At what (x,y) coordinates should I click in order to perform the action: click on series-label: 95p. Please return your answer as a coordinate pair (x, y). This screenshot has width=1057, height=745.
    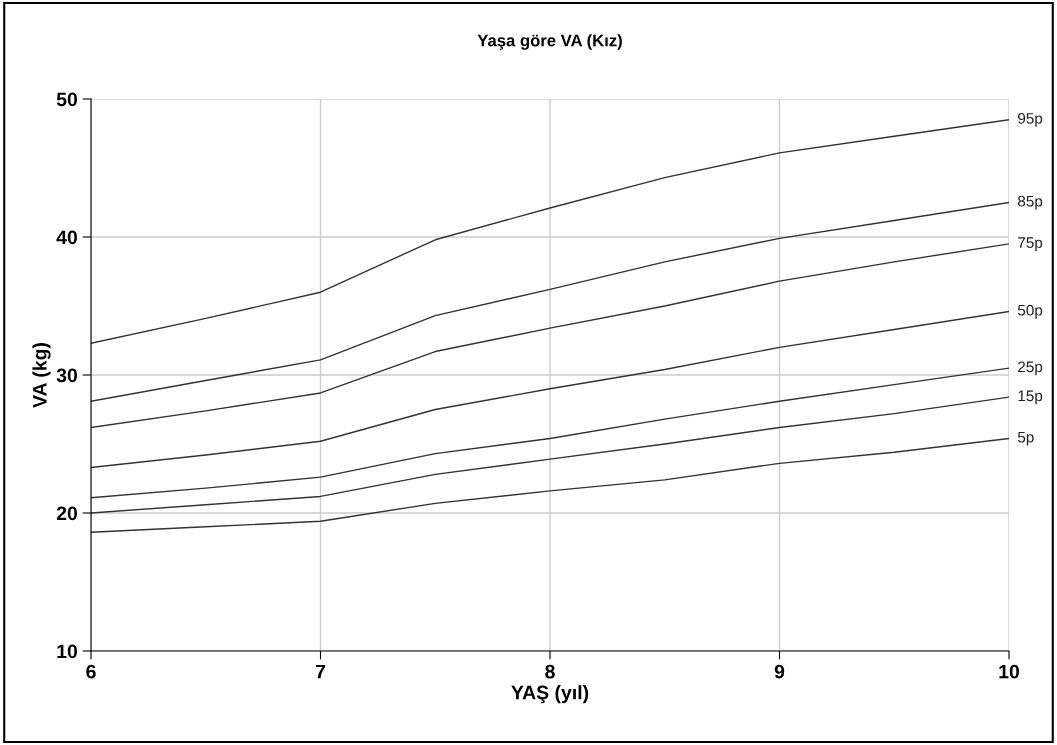
    Looking at the image, I should click on (1030, 119).